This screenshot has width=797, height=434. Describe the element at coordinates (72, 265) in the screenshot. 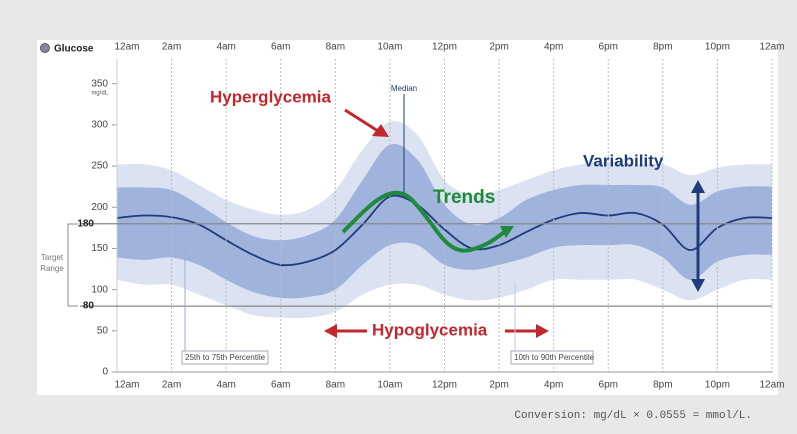

I see `target-bracket` at that location.